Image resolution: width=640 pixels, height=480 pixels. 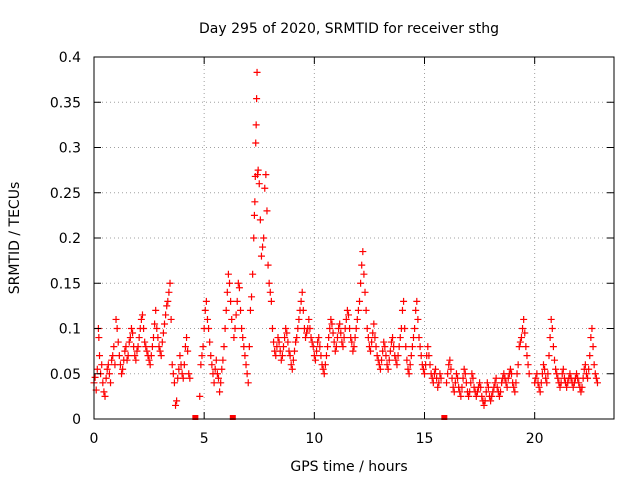 I want to click on y-tick-label: 0.1, so click(x=70, y=330).